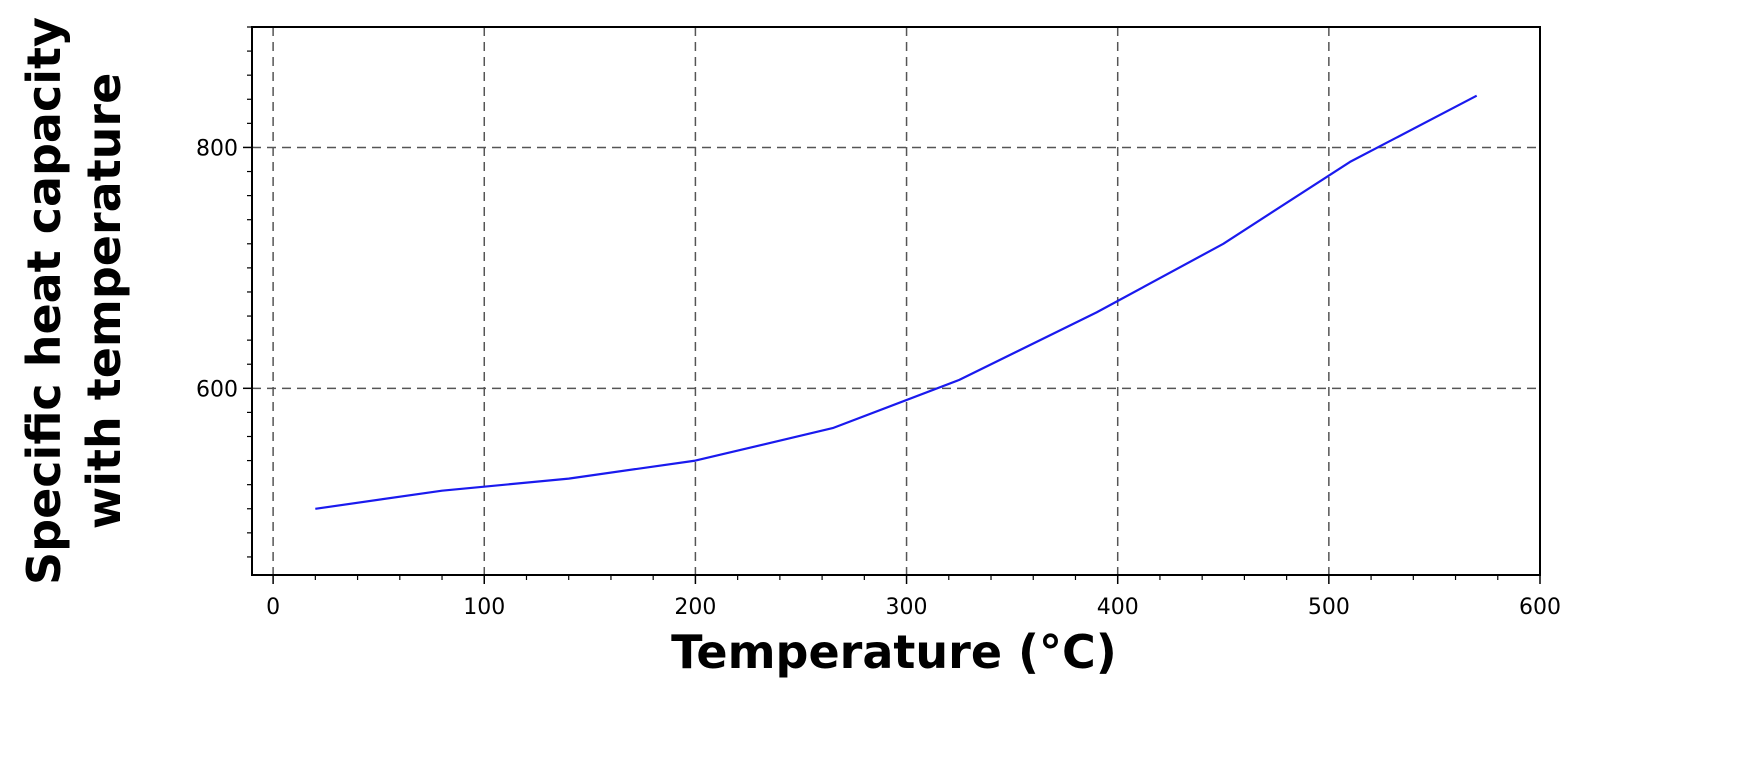 This screenshot has width=1760, height=779. I want to click on x-tick-label: 300, so click(907, 607).